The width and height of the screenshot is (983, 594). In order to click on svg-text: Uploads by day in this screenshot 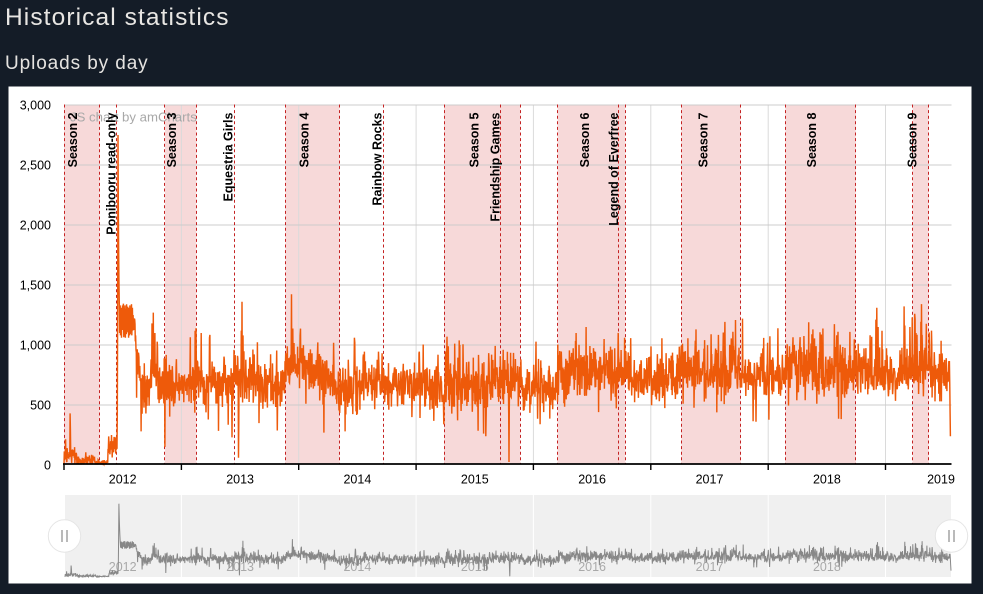, I will do `click(77, 63)`.